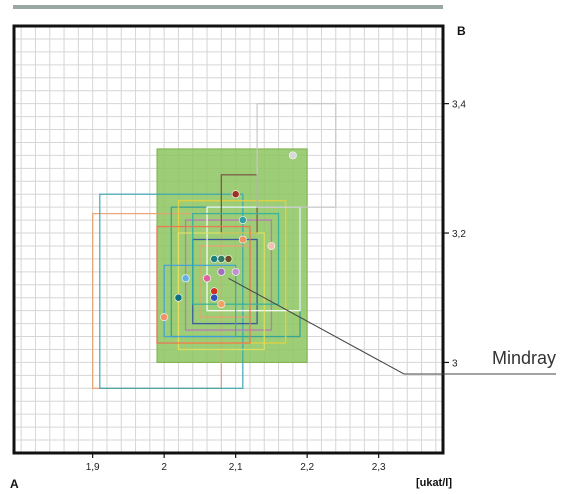 This screenshot has height=494, width=562. What do you see at coordinates (14, 484) in the screenshot?
I see `x-axis-corner-label: A` at bounding box center [14, 484].